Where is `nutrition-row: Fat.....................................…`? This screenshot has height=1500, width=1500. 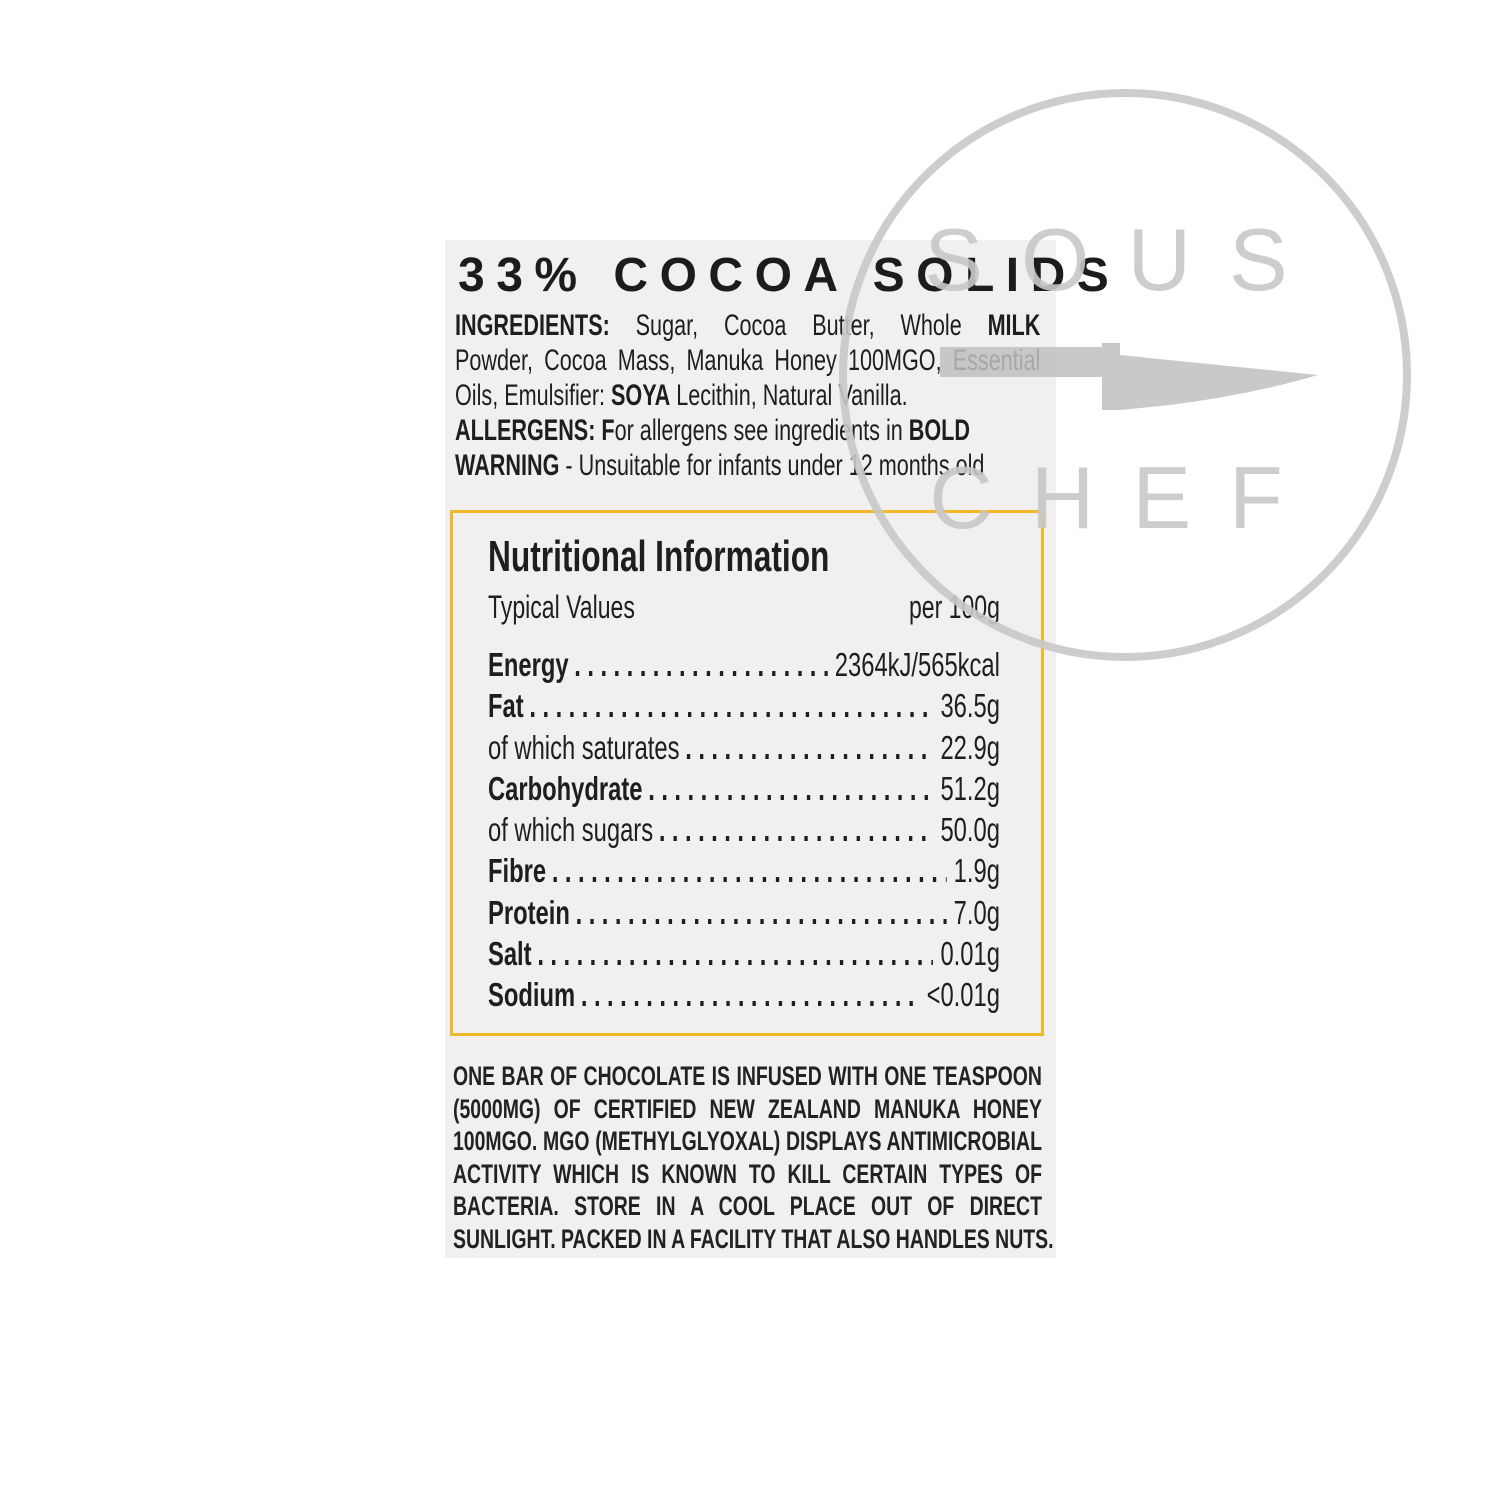 nutrition-row: Fat.....................................… is located at coordinates (744, 705).